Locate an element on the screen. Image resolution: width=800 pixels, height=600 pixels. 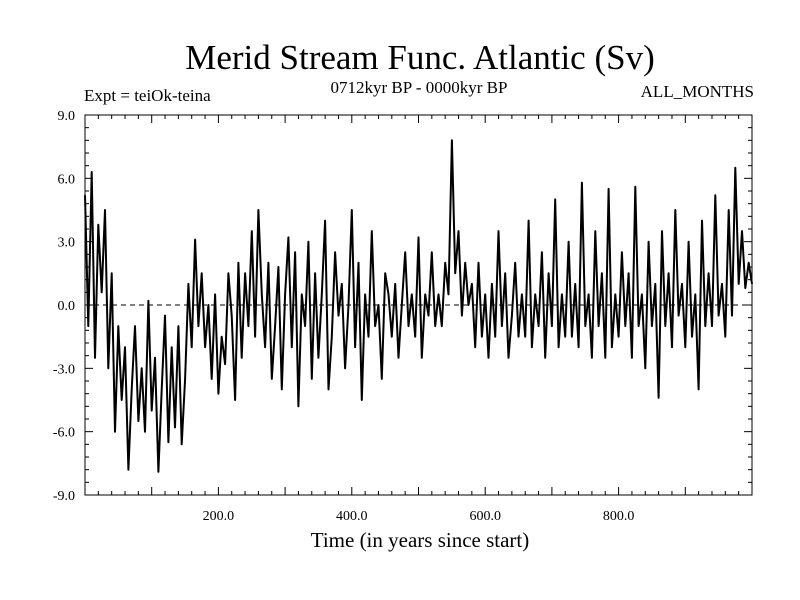
y-tick-label: 6.0 is located at coordinates (67, 179).